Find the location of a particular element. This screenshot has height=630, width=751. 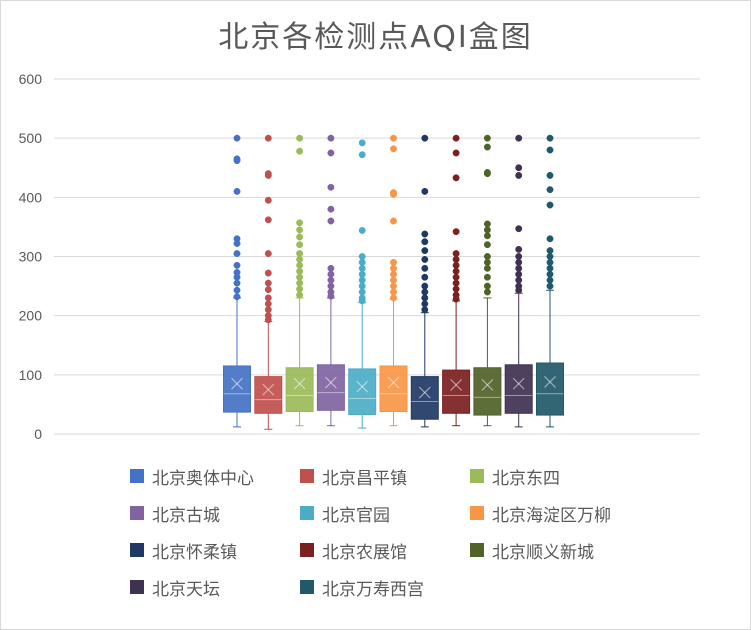

y-axis-ticks: 0 100 200 300 400 500 600 is located at coordinates (31, 256).